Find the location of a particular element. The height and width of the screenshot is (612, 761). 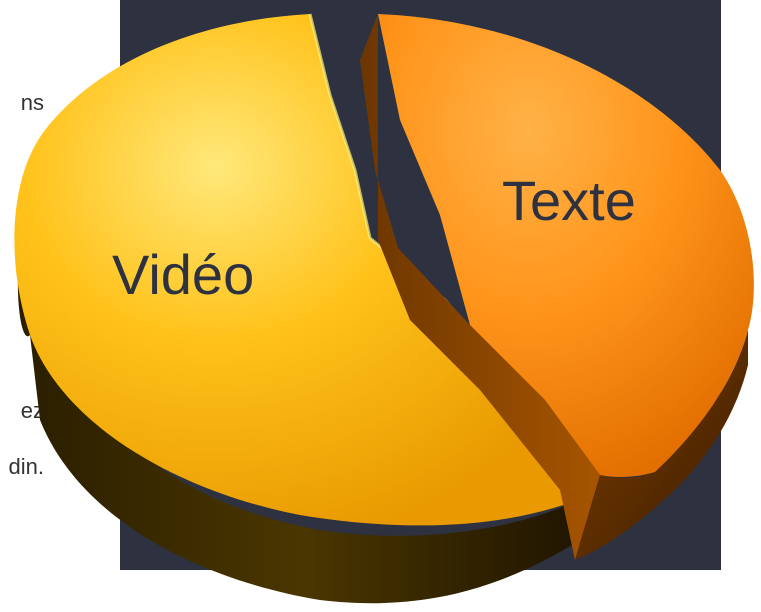

cropped-text-fragment-3: din. is located at coordinates (26, 466).